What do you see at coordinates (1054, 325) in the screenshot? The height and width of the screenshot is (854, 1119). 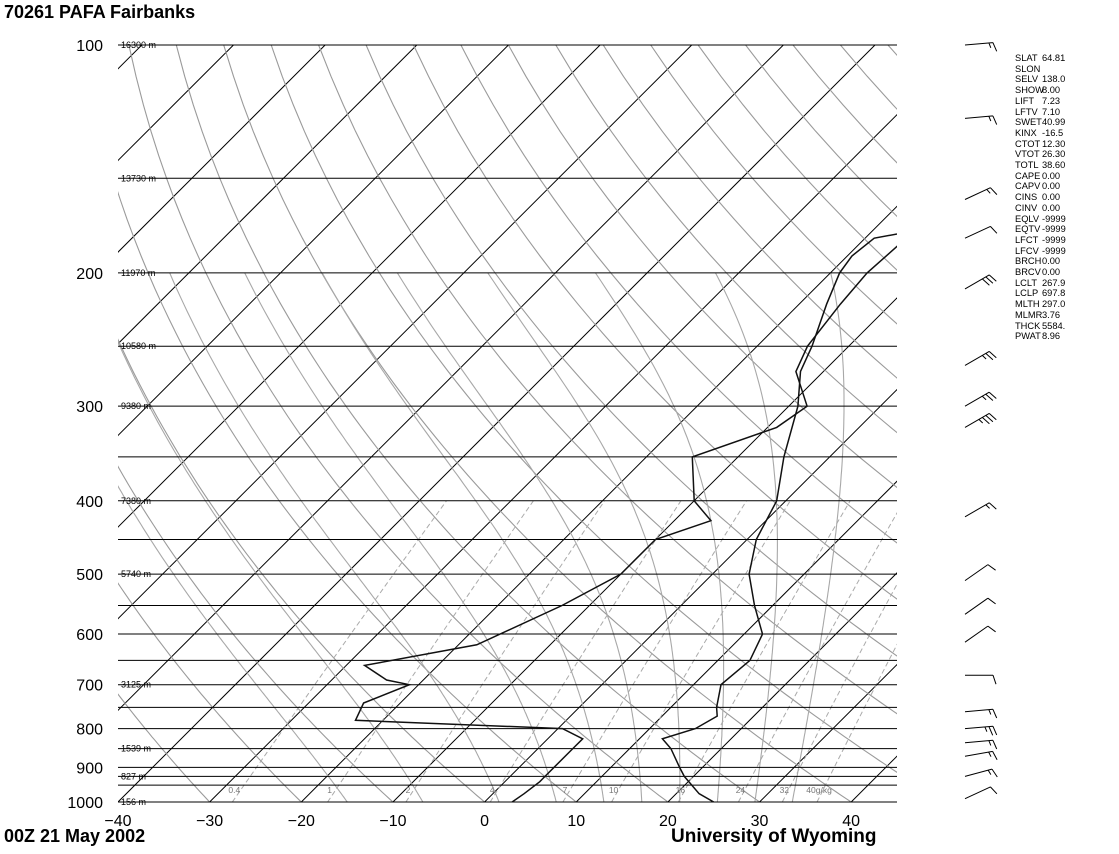 I see `index-value: 5584.` at bounding box center [1054, 325].